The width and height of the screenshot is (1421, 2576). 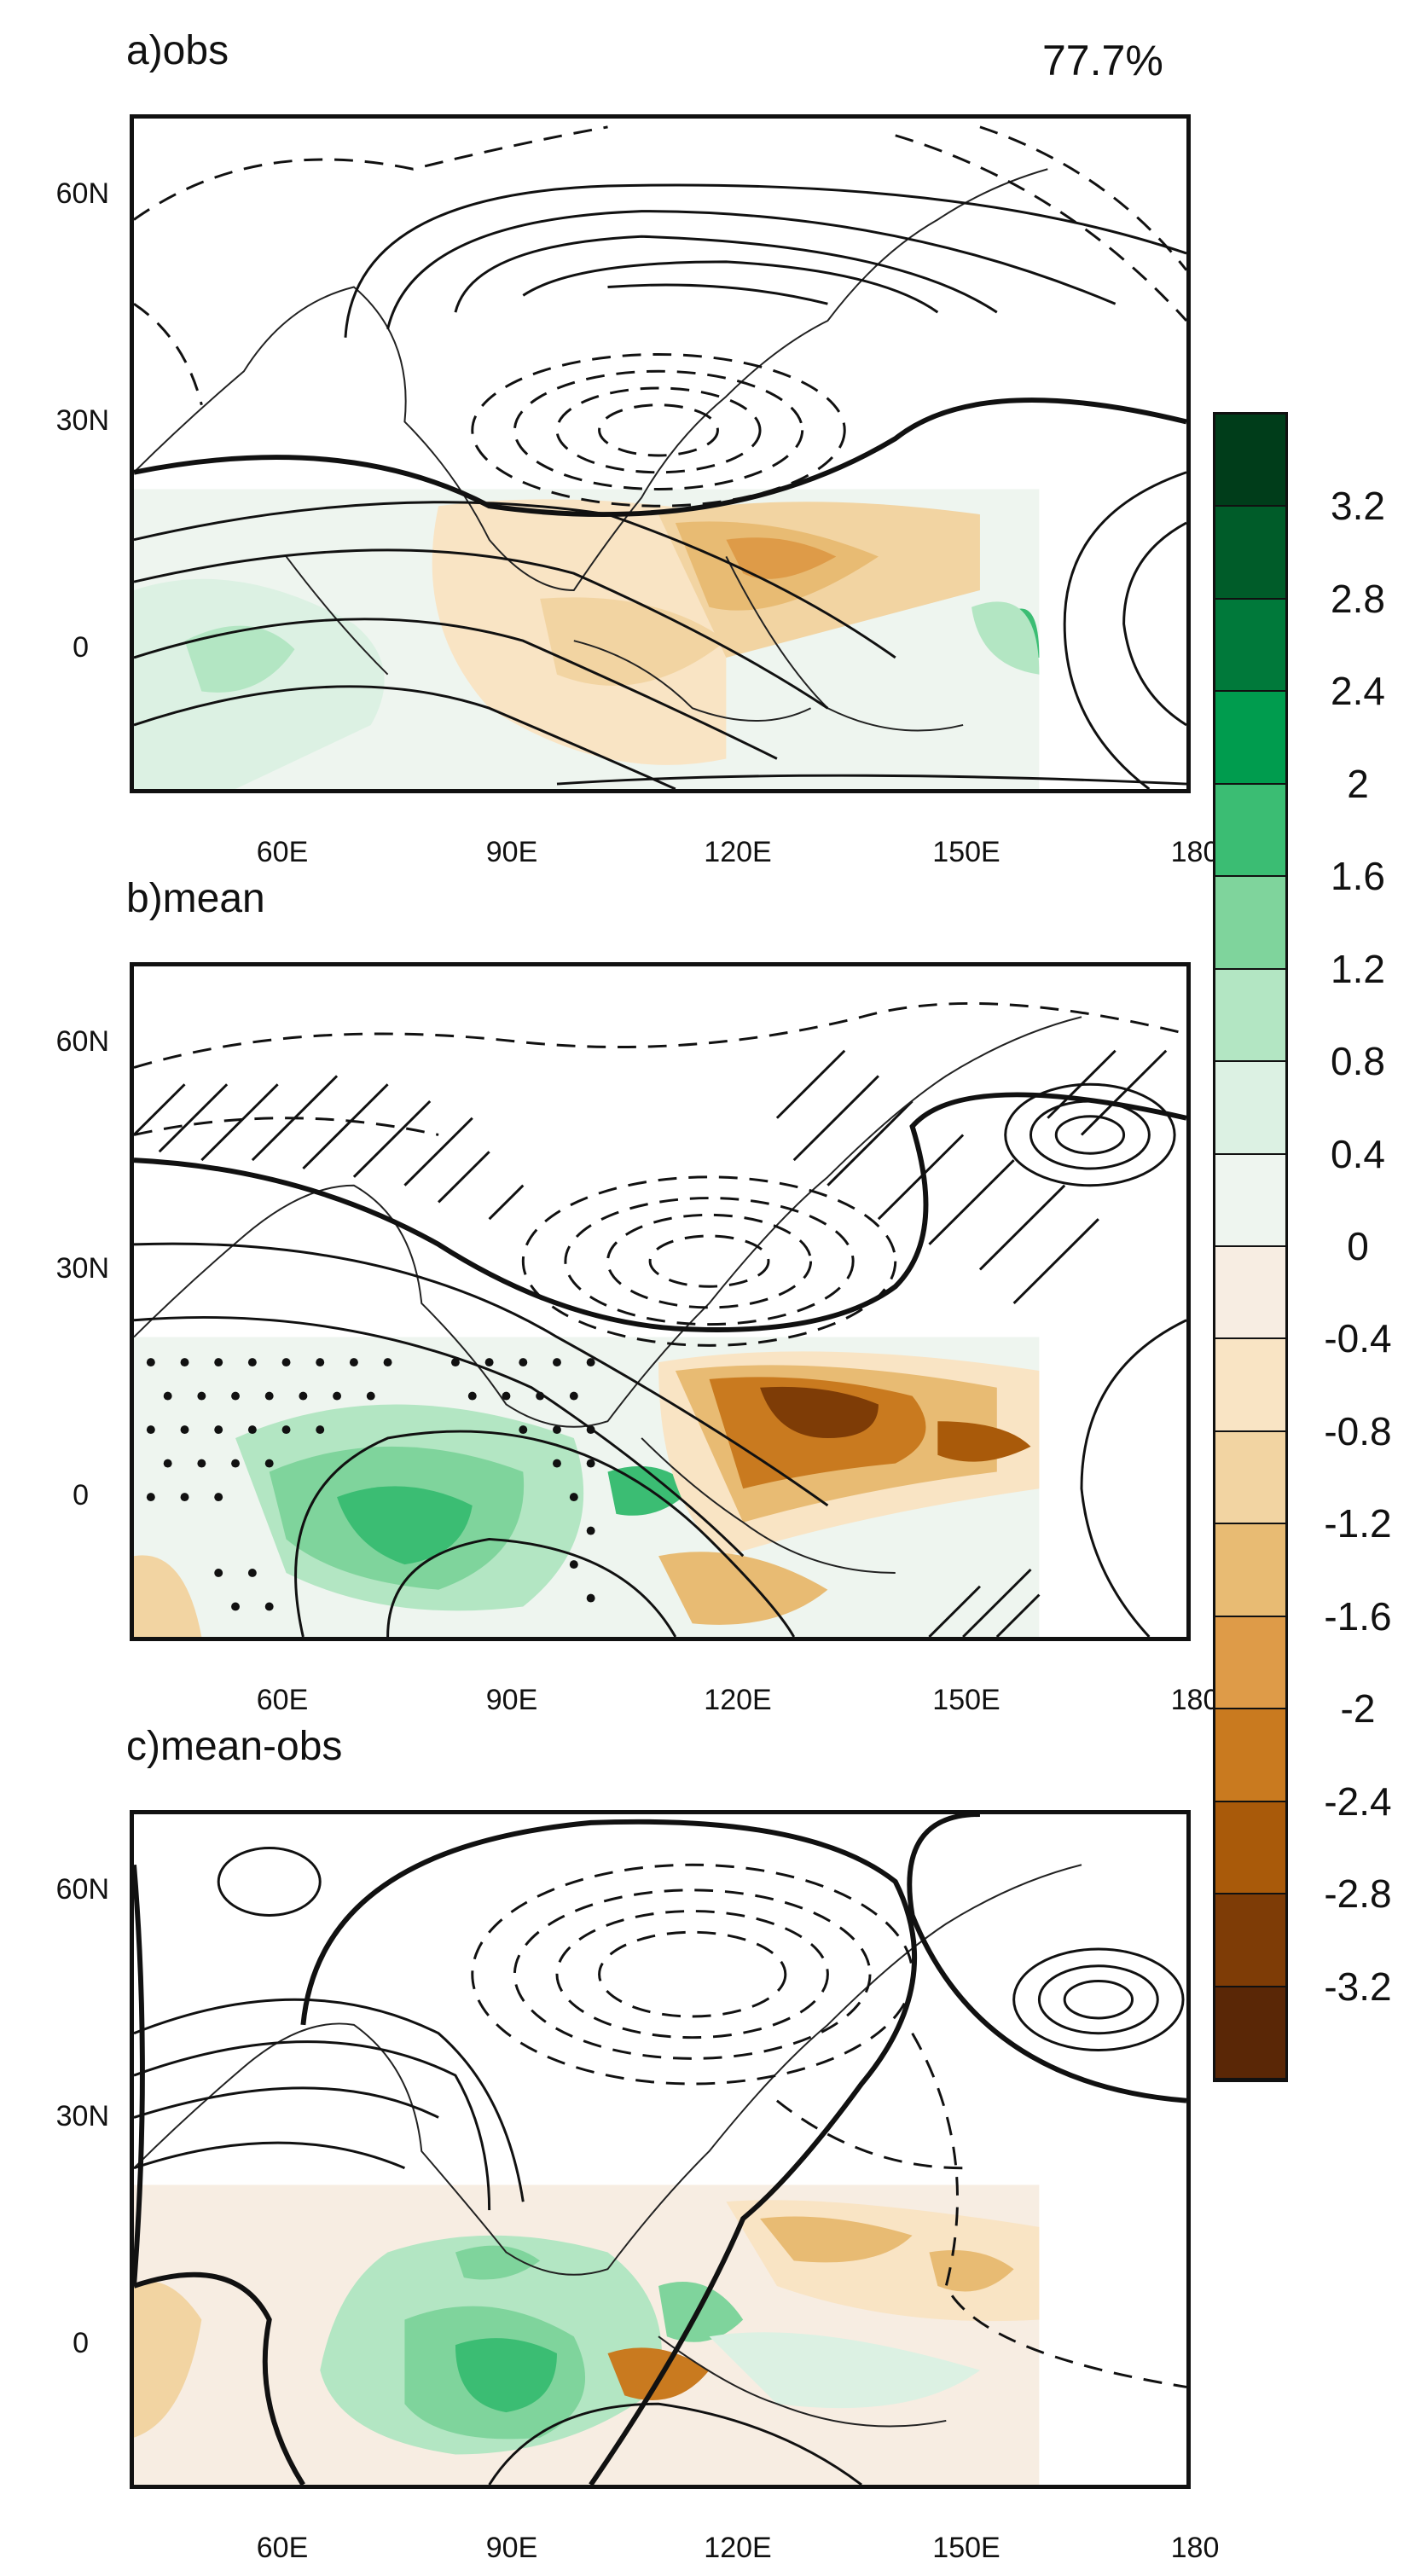 What do you see at coordinates (282, 1700) in the screenshot?
I see `panel-b-lon-60e: 60E` at bounding box center [282, 1700].